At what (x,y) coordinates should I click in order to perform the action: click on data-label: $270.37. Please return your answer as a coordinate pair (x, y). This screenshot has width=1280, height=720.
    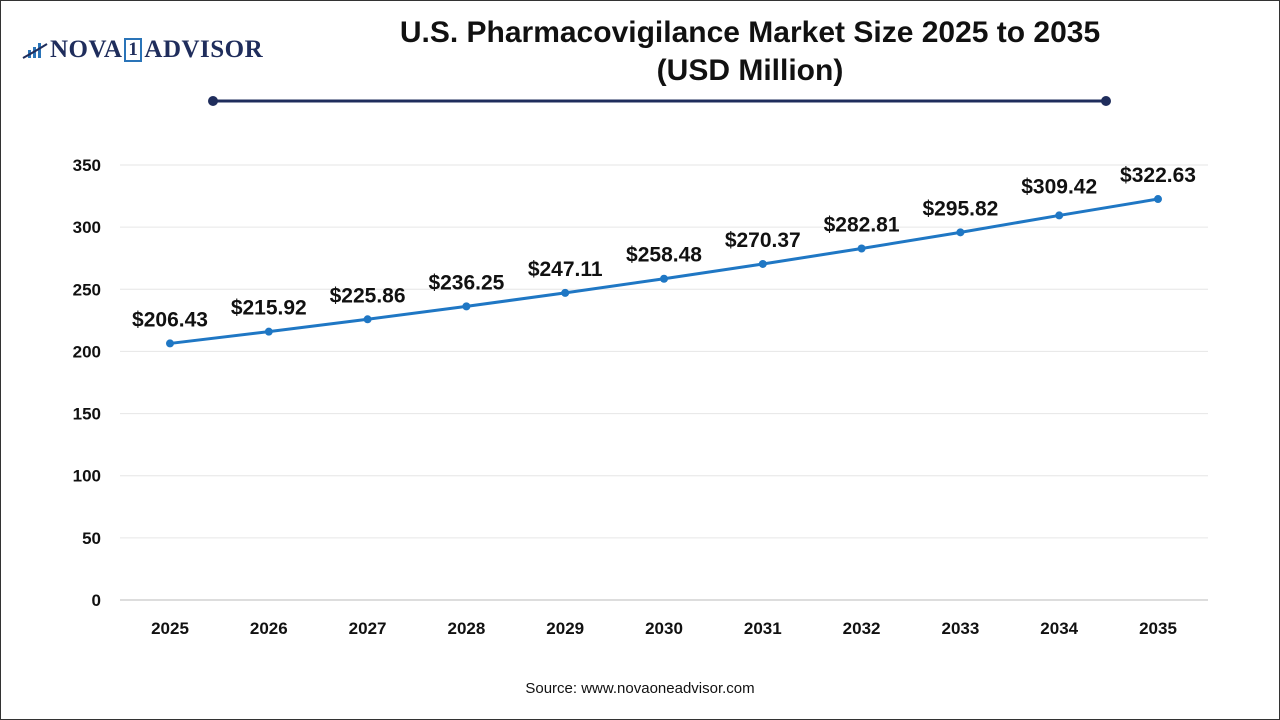
    Looking at the image, I should click on (763, 240).